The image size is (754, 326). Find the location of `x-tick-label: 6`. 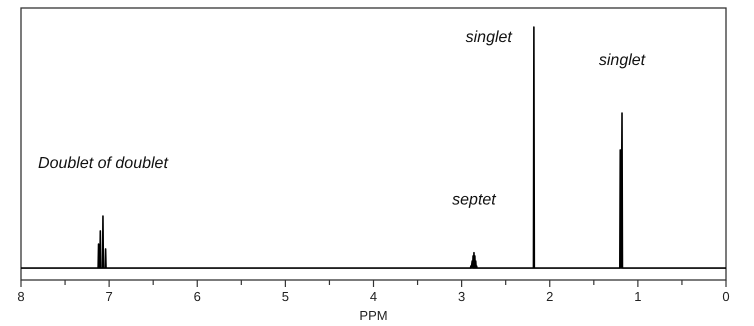

x-tick-label: 6 is located at coordinates (197, 296).